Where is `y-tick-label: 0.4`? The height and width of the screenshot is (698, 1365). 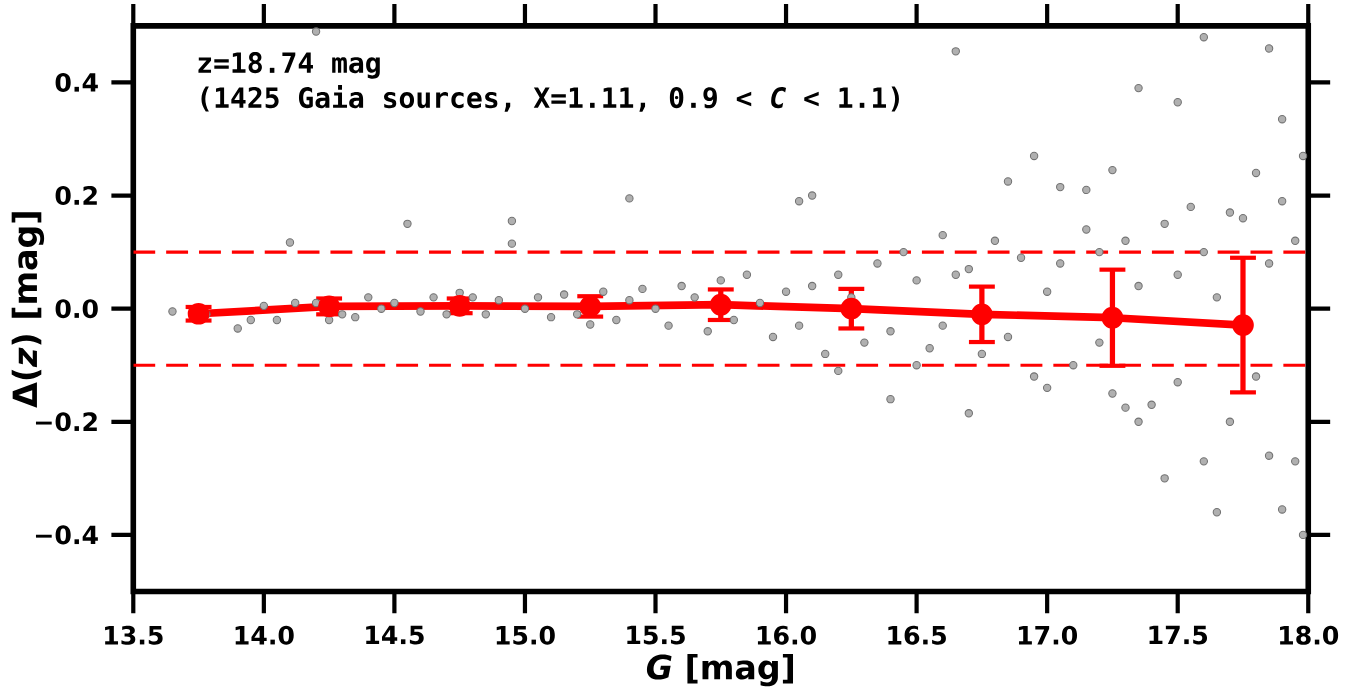 y-tick-label: 0.4 is located at coordinates (76, 82).